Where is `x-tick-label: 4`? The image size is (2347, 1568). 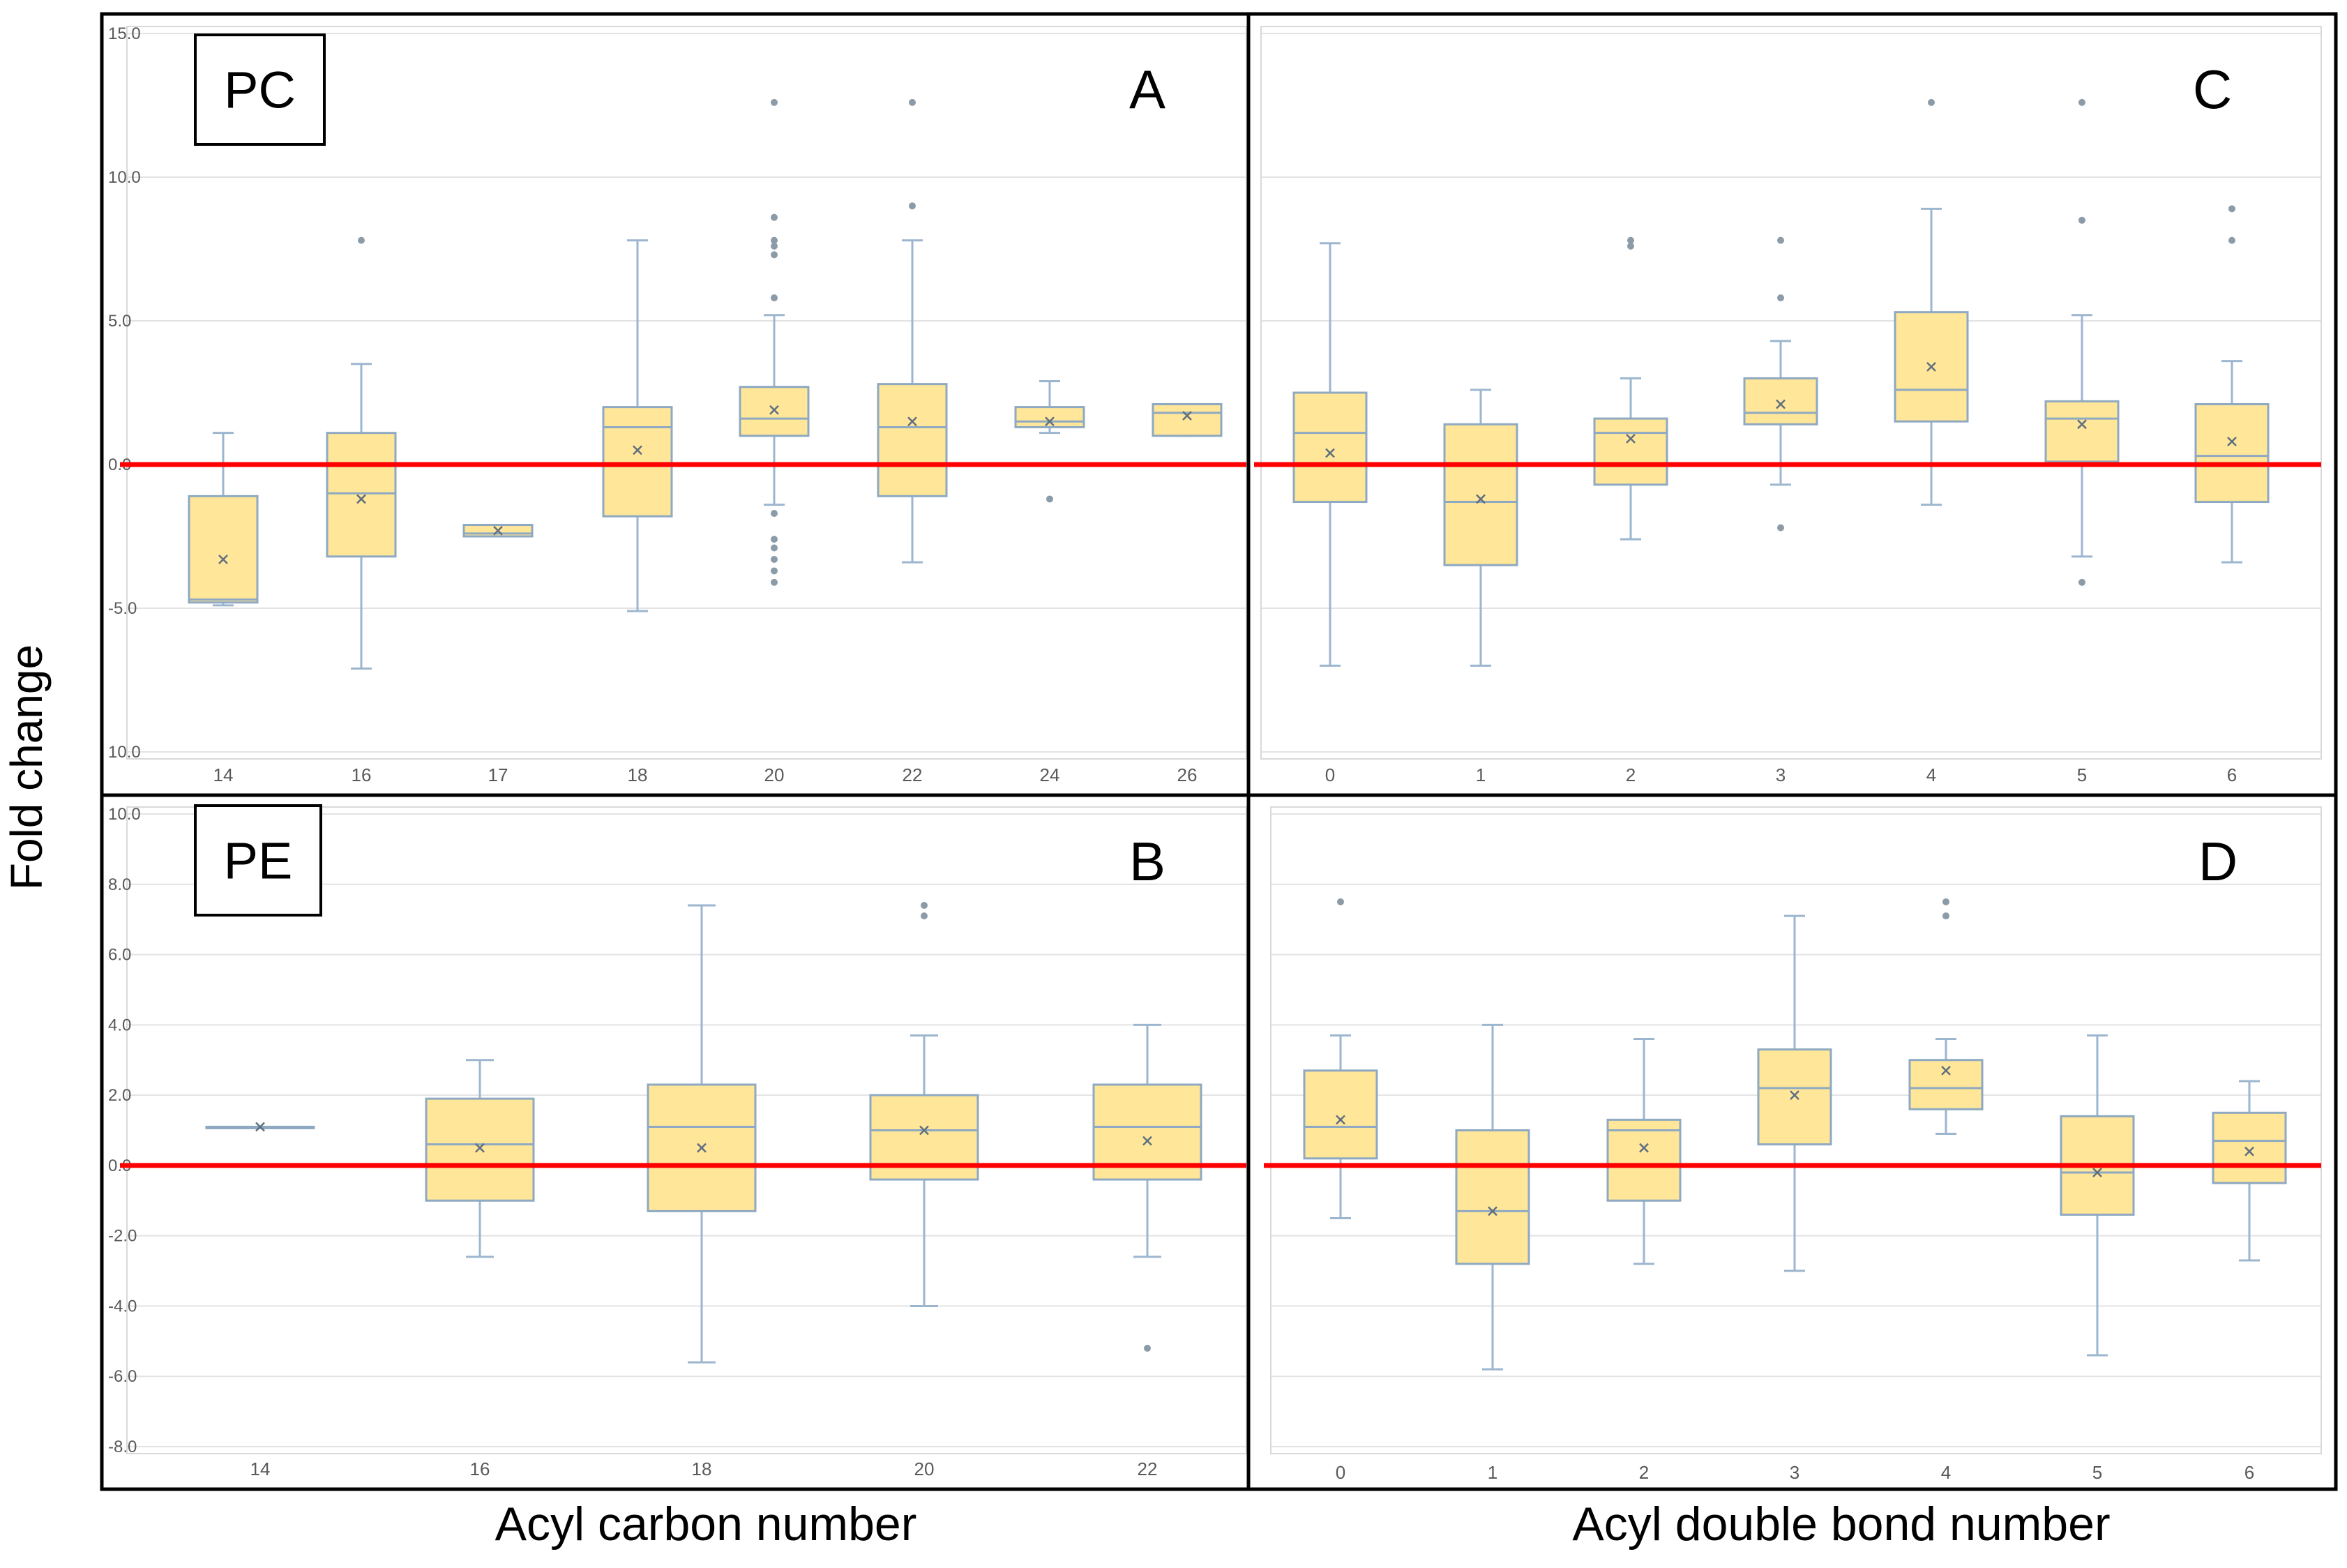 x-tick-label: 4 is located at coordinates (1931, 774).